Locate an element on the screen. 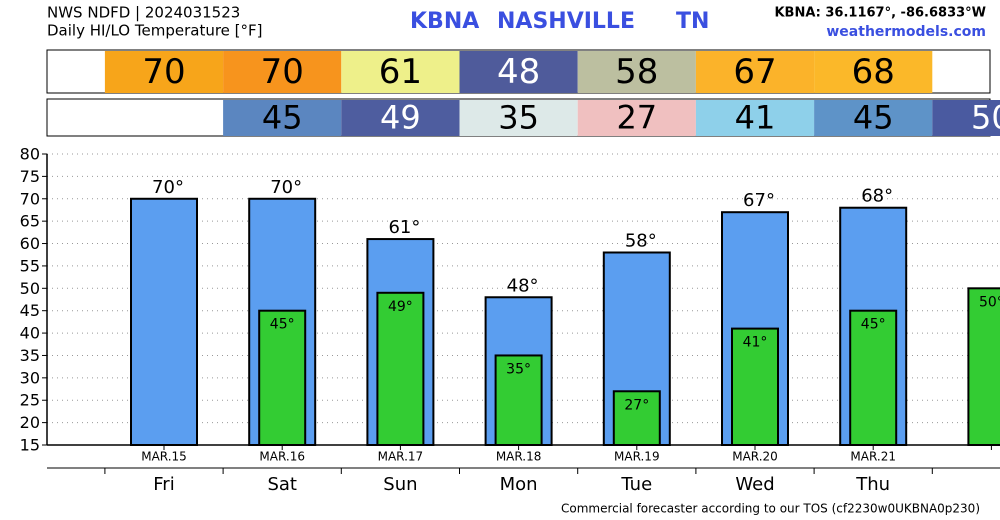 This screenshot has width=1000, height=520. temp-box-label: 48 is located at coordinates (518, 72).